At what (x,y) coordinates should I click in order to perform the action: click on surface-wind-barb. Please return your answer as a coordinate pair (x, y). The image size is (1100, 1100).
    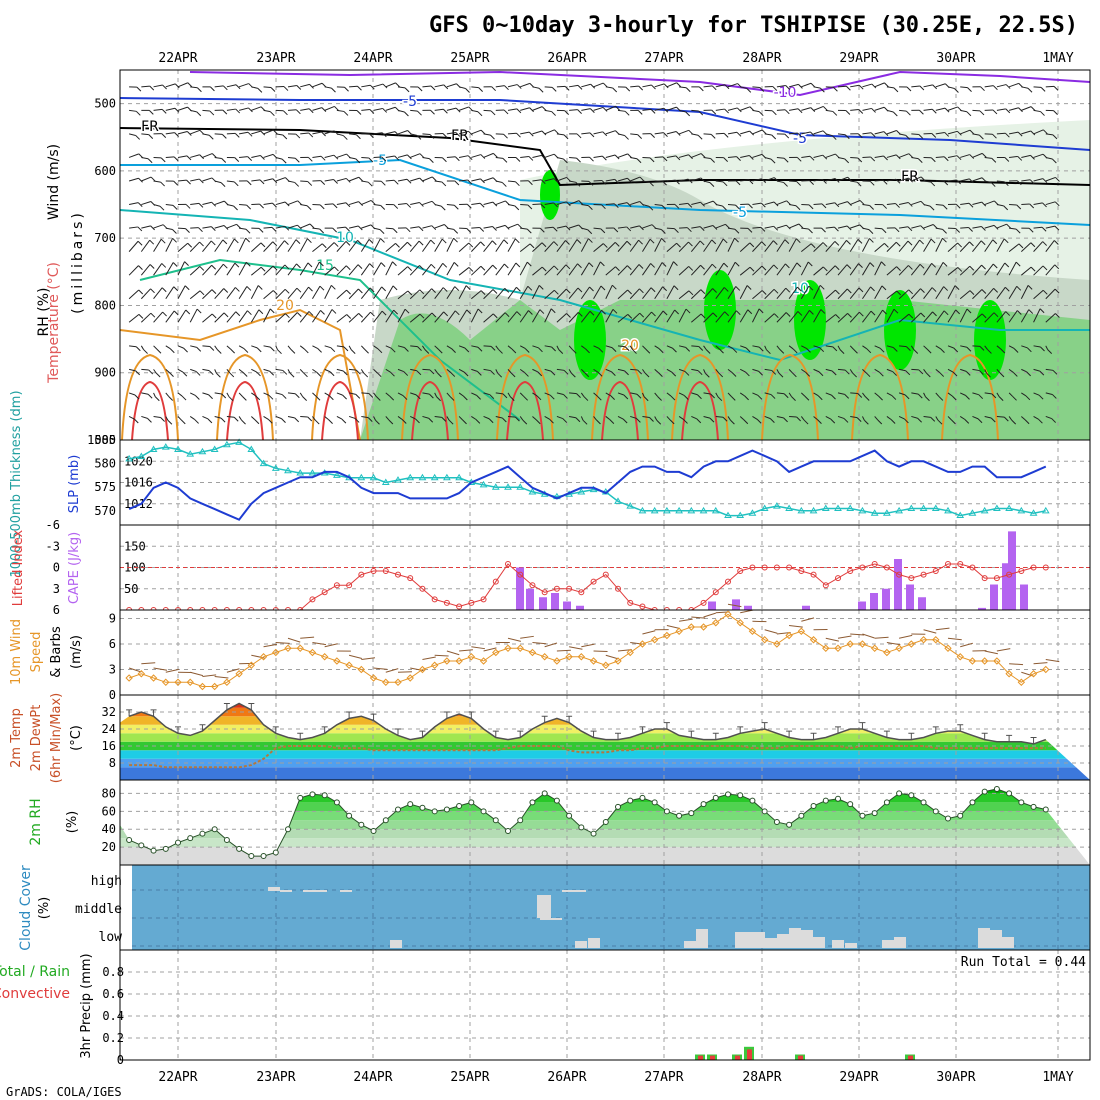
    Looking at the image, I should click on (221, 677).